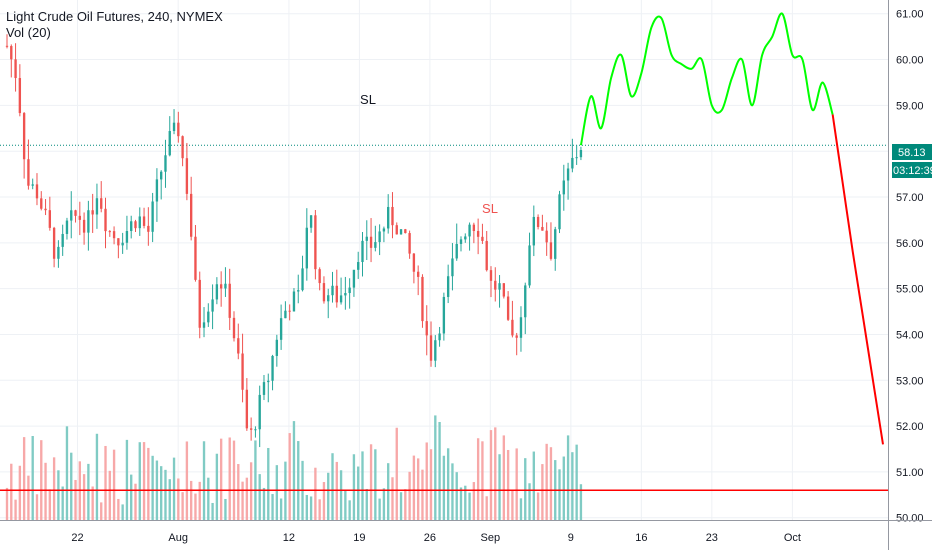  What do you see at coordinates (706, 79) in the screenshot?
I see `projection-up-line` at bounding box center [706, 79].